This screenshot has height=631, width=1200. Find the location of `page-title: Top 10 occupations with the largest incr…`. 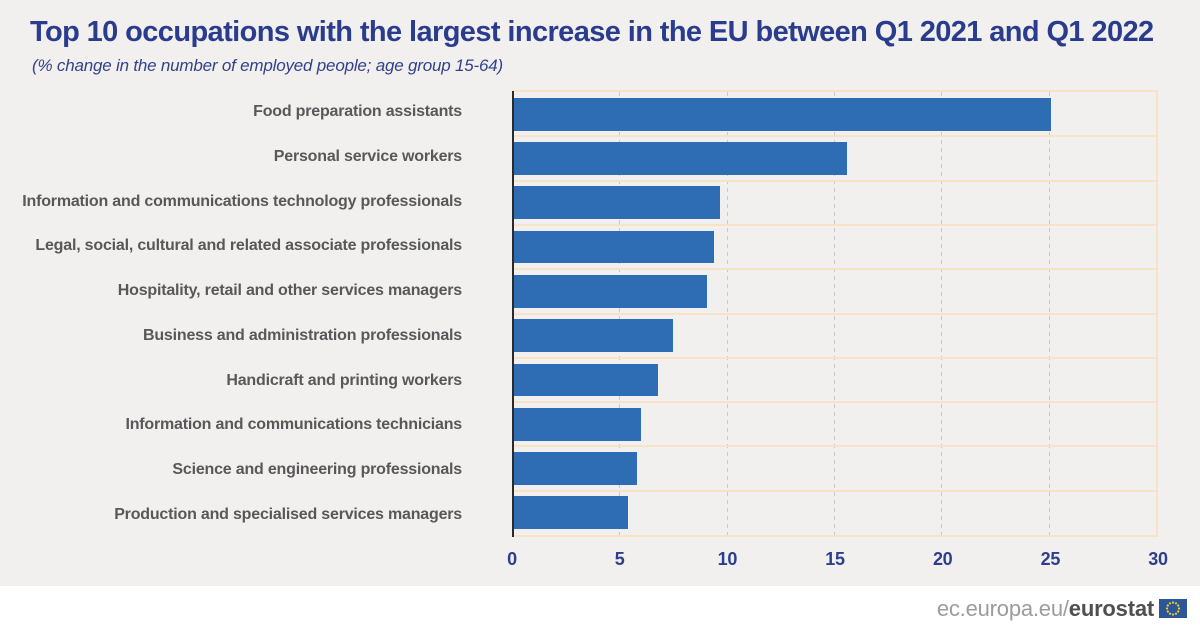

page-title: Top 10 occupations with the largest incr… is located at coordinates (592, 32).